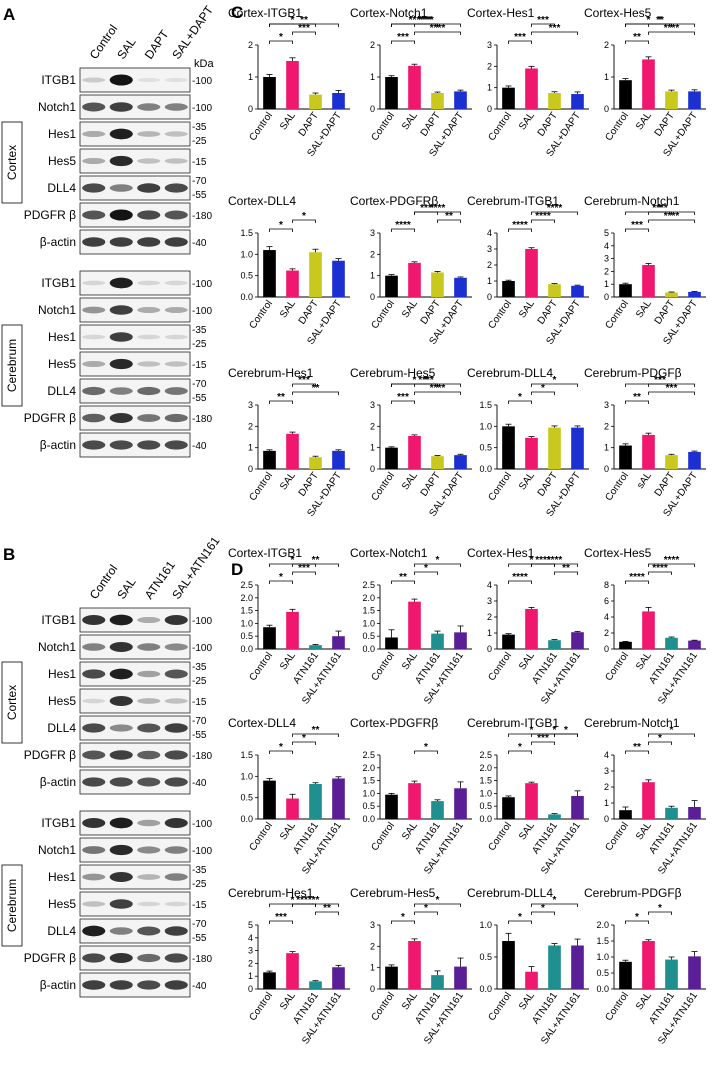  Describe the element at coordinates (118, 418) in the screenshot. I see `blot-row: PDGFR β -180` at that location.